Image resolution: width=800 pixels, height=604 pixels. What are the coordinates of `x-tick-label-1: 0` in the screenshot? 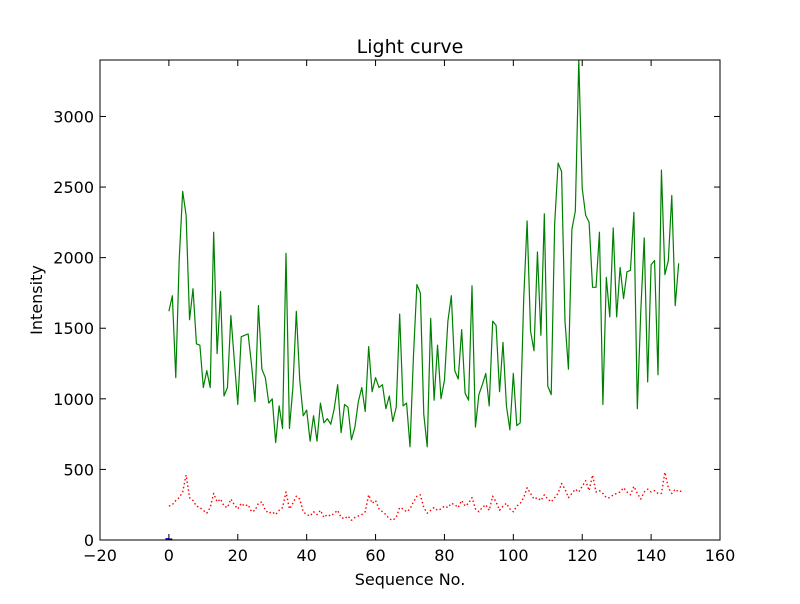 It's located at (169, 555).